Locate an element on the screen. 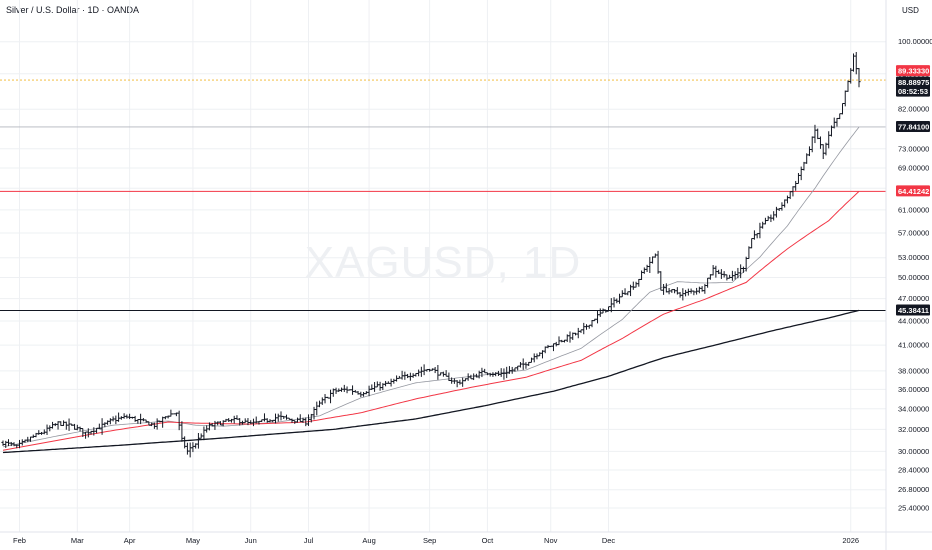 The height and width of the screenshot is (550, 932). y-tick-label: 69.00000 is located at coordinates (913, 167).